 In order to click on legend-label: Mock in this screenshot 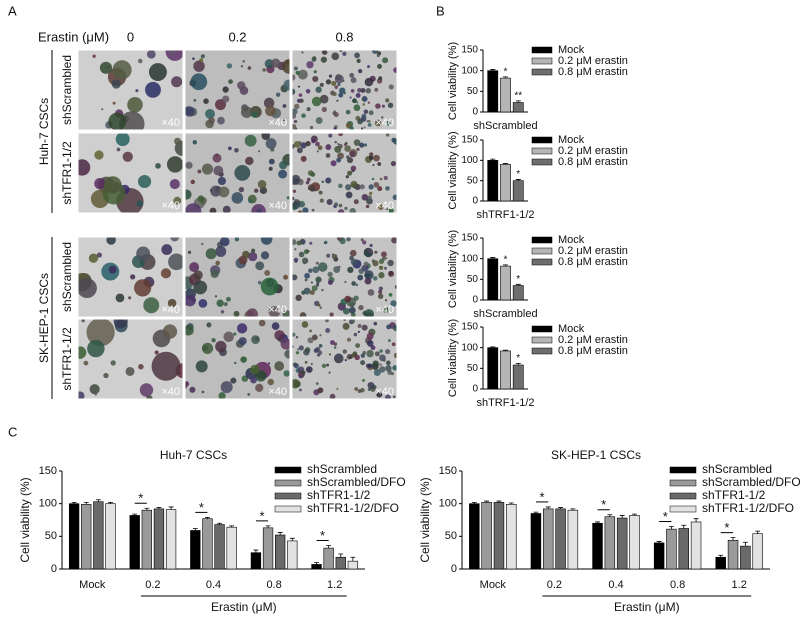, I will do `click(571, 240)`.